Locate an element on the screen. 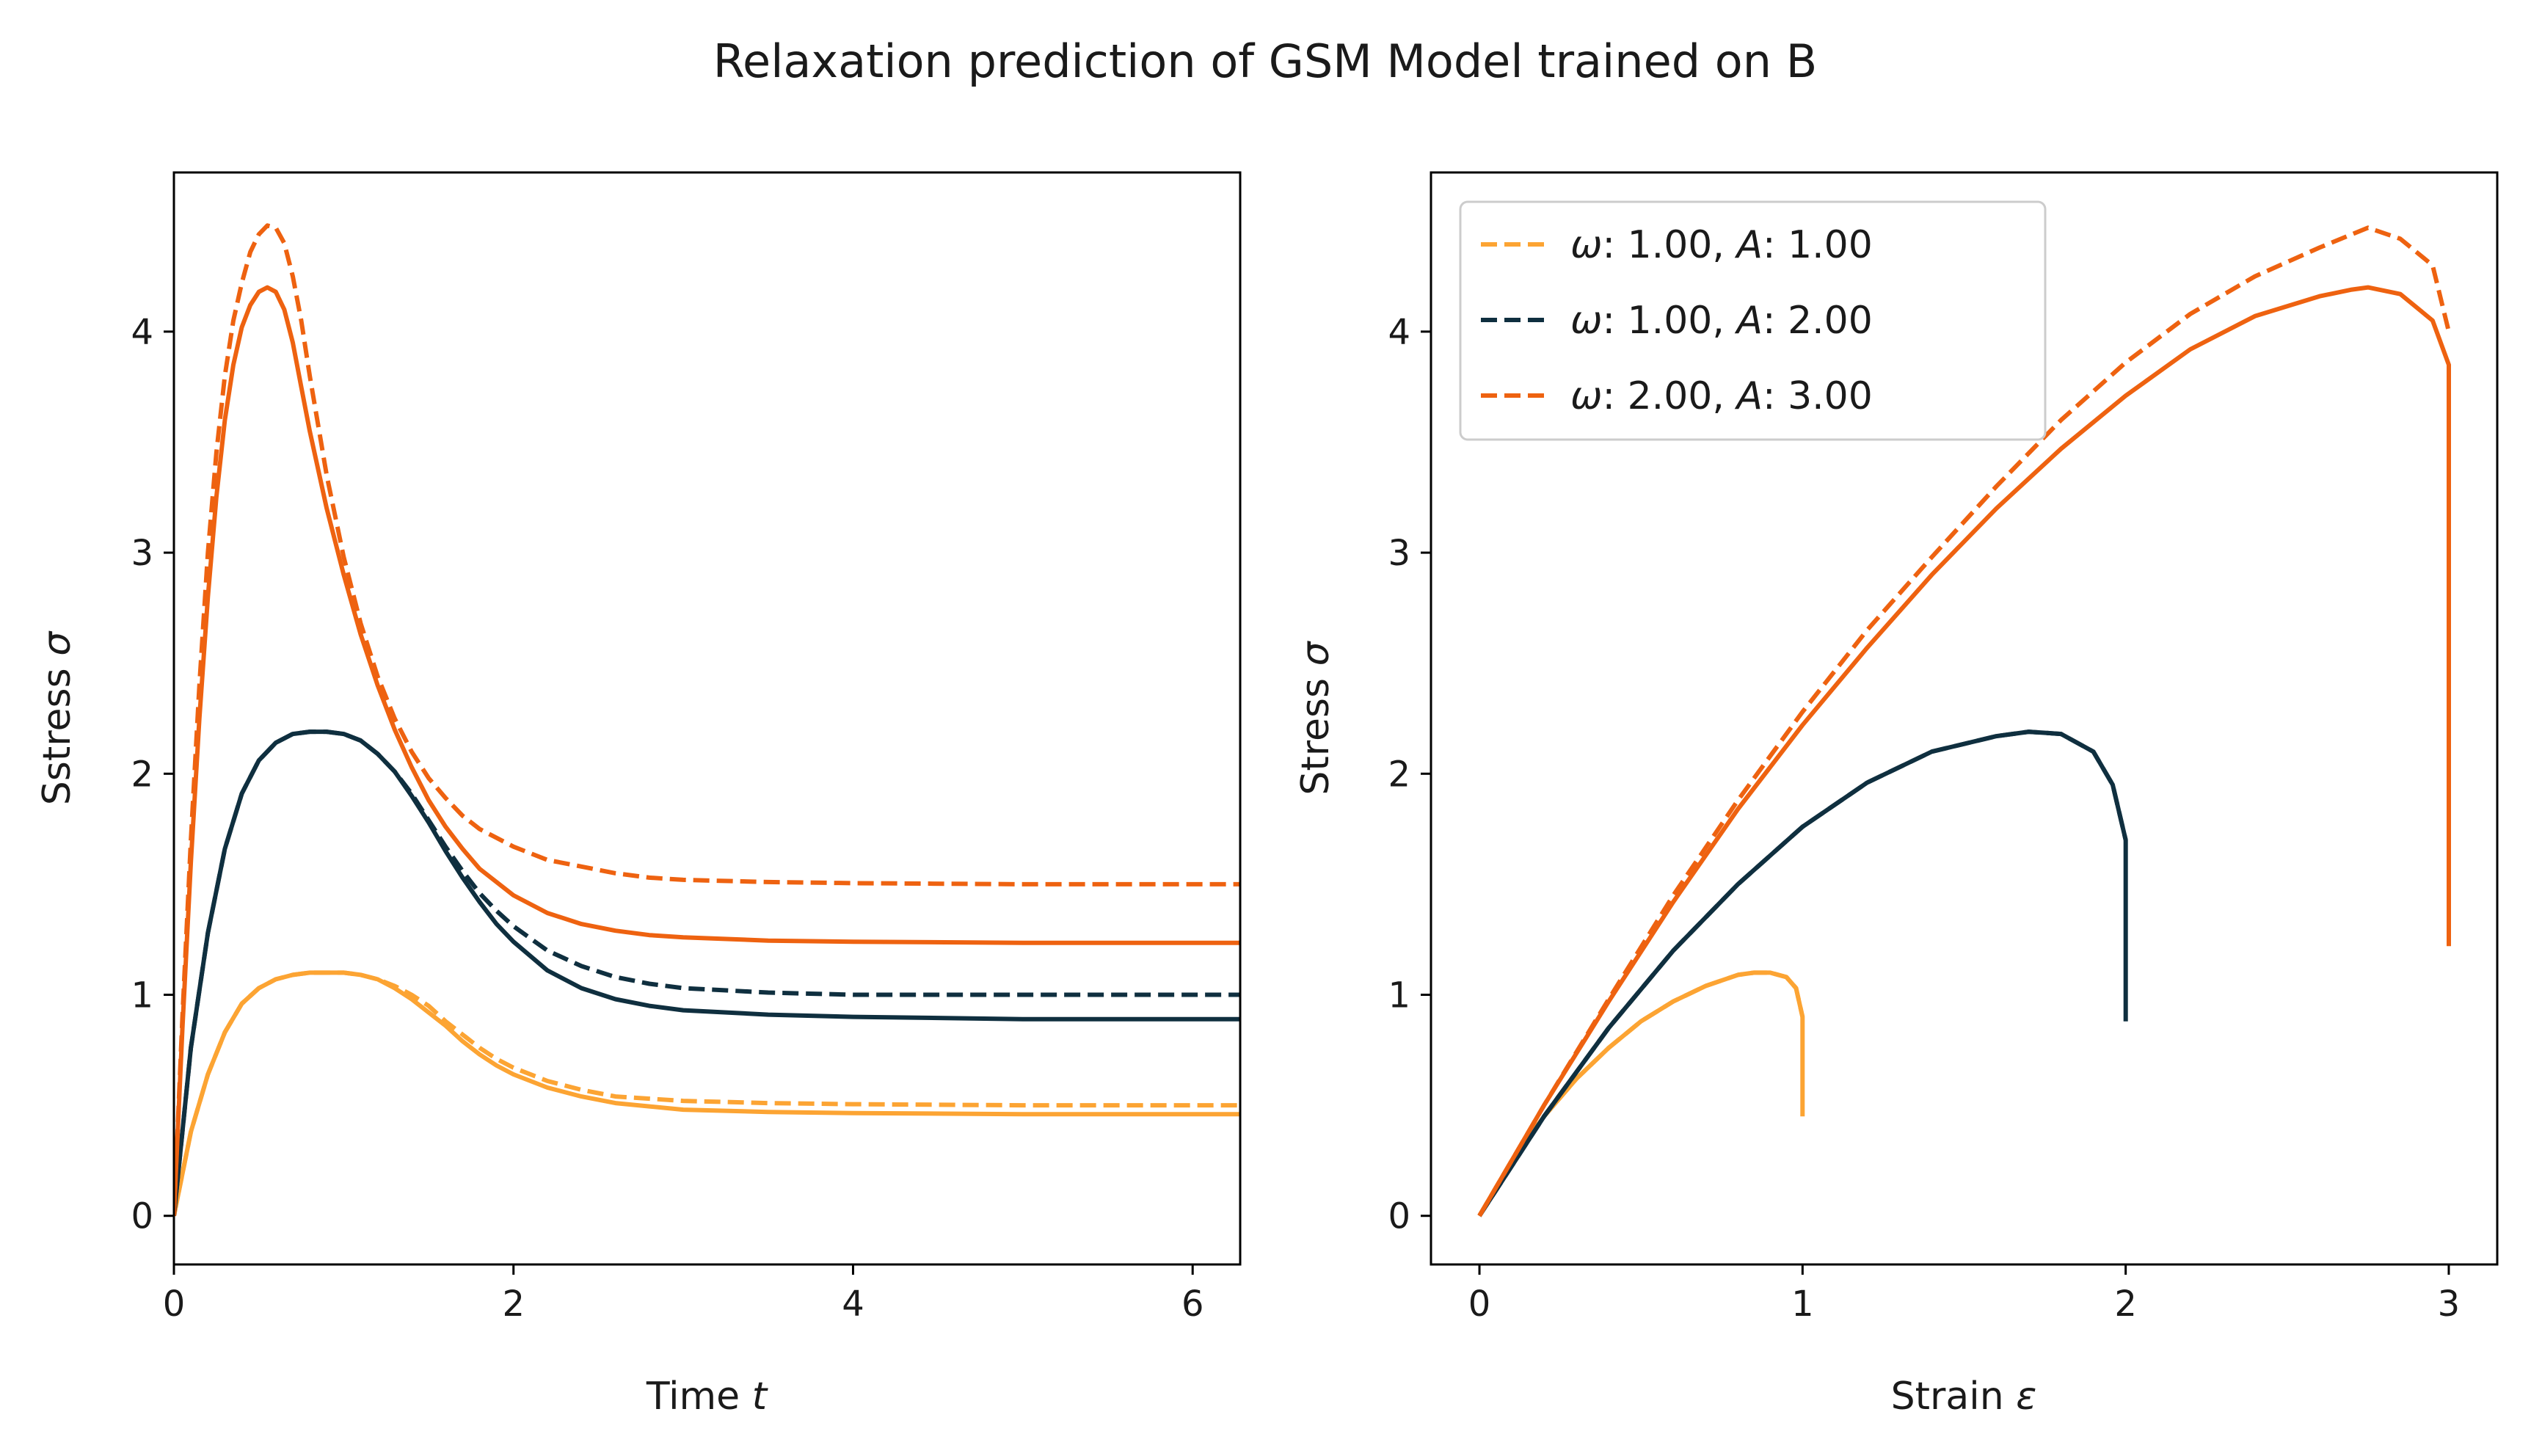 This screenshot has width=2531, height=1456. right-y-axis-label-symbol: σ is located at coordinates (1316, 653).